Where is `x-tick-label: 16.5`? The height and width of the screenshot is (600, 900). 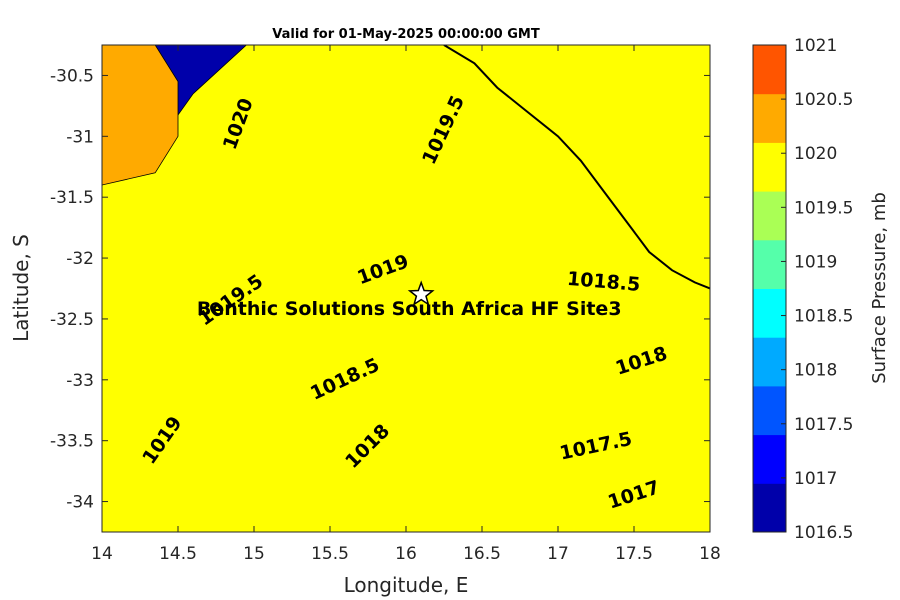 x-tick-label: 16.5 is located at coordinates (482, 554).